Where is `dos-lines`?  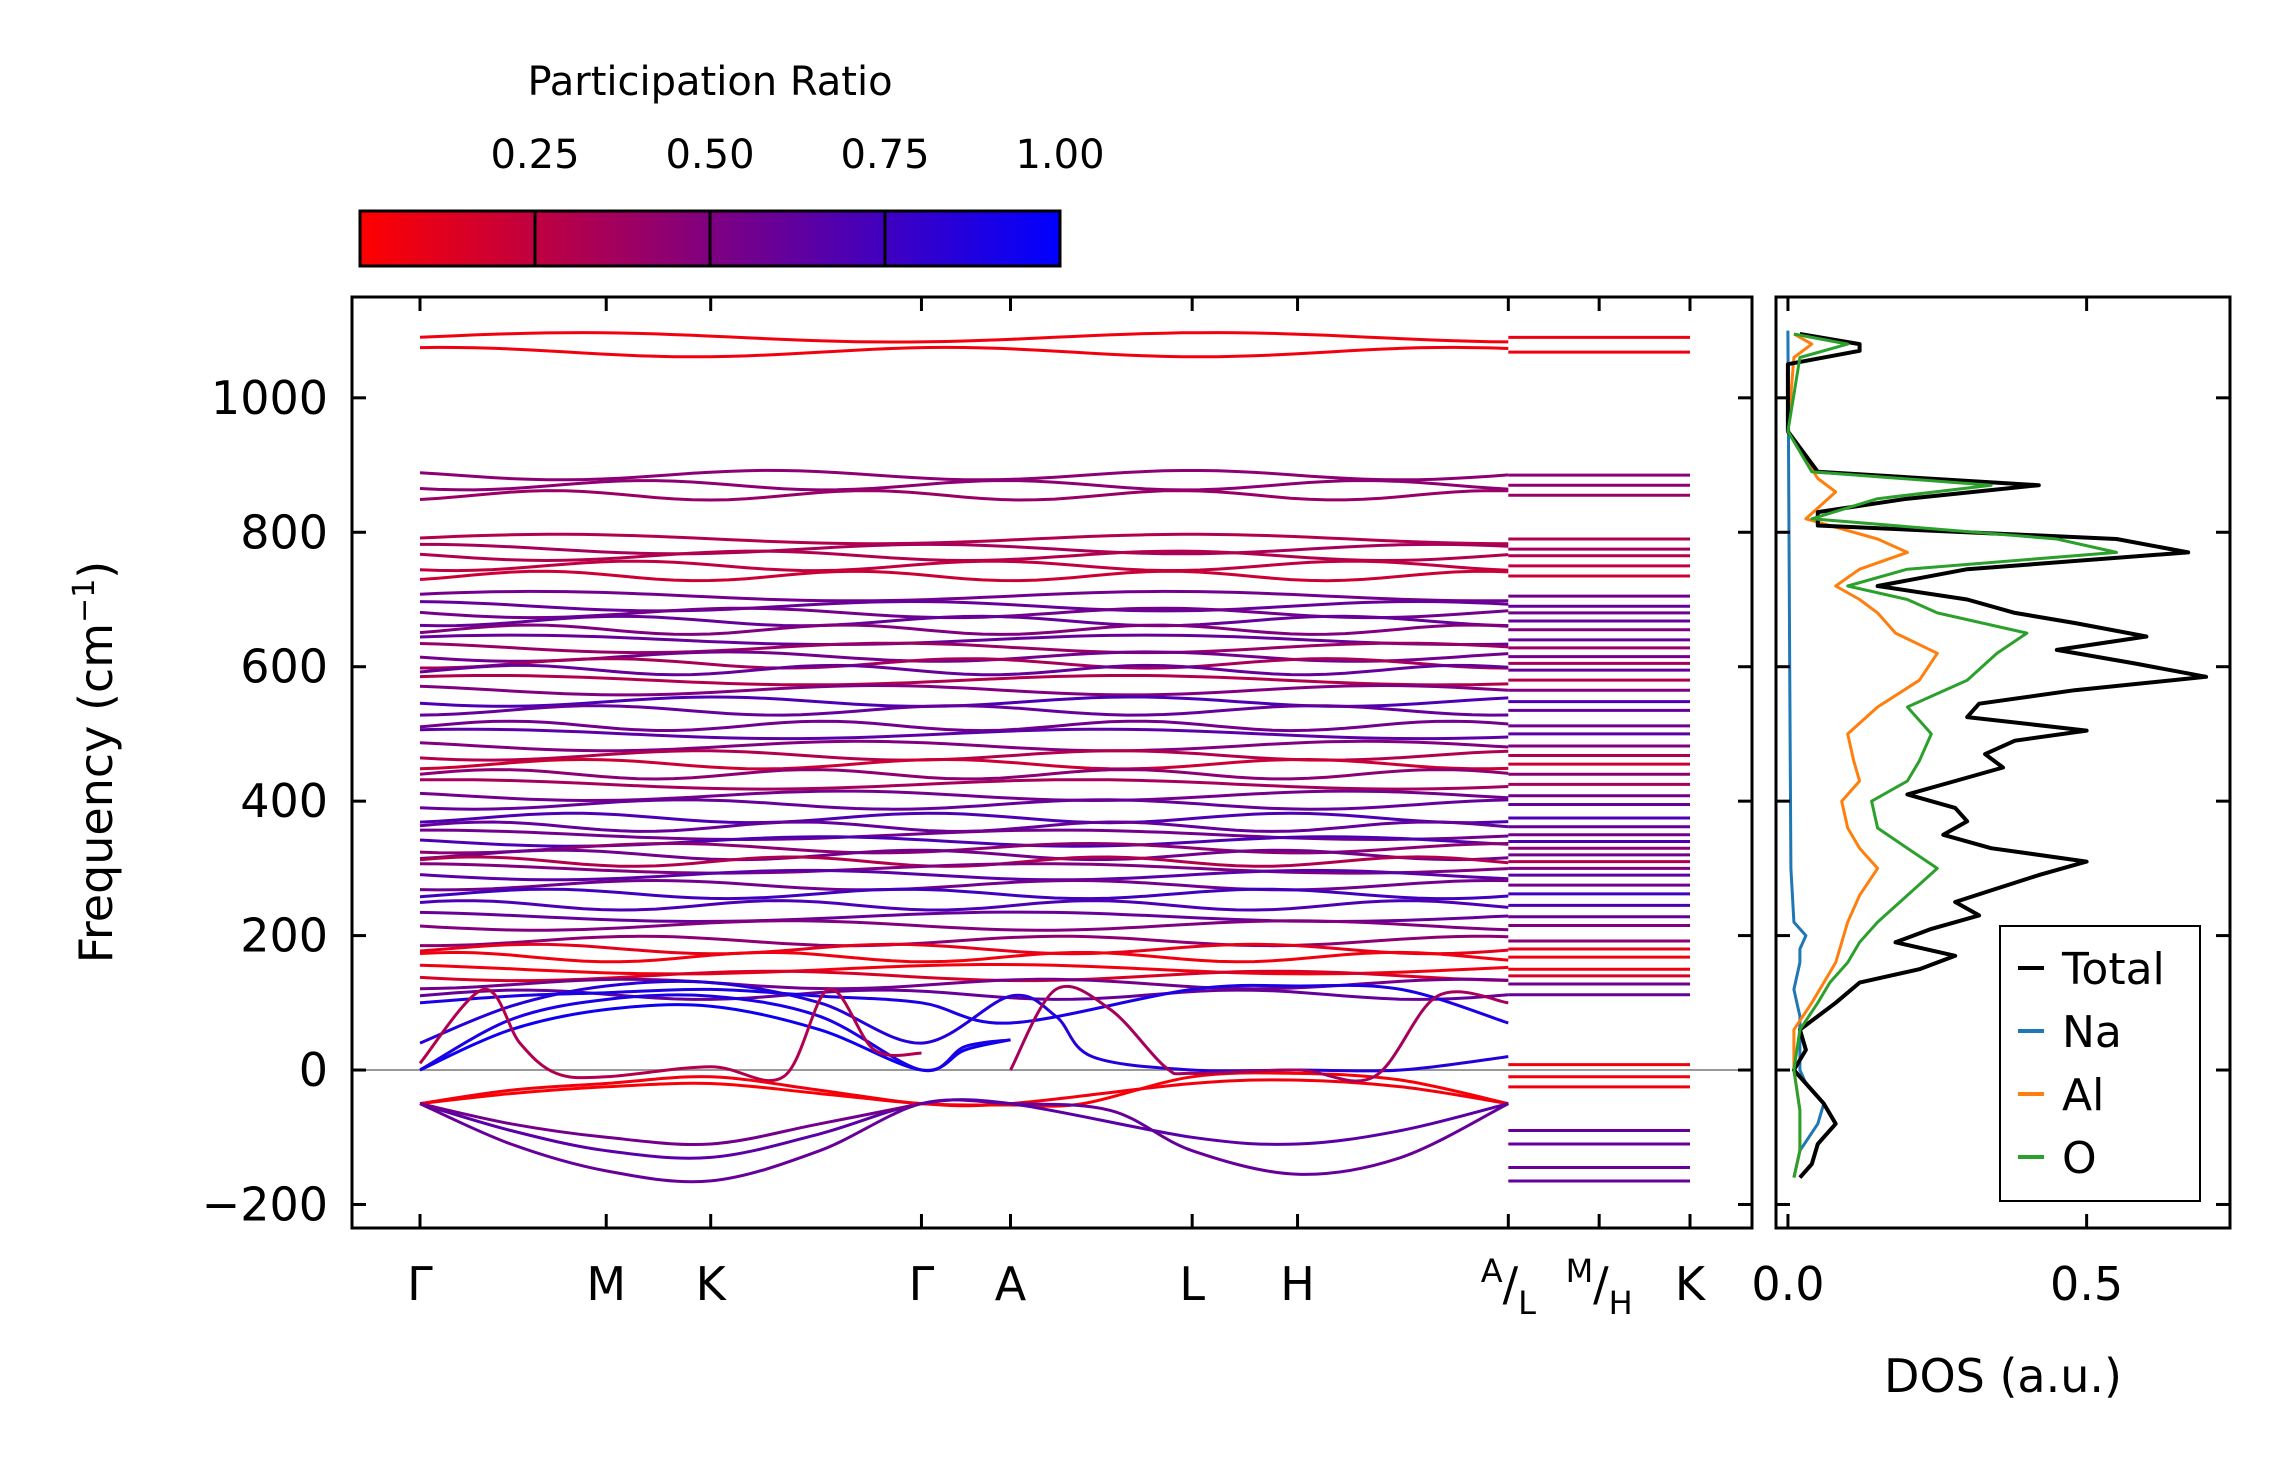
dos-lines is located at coordinates (1997, 754).